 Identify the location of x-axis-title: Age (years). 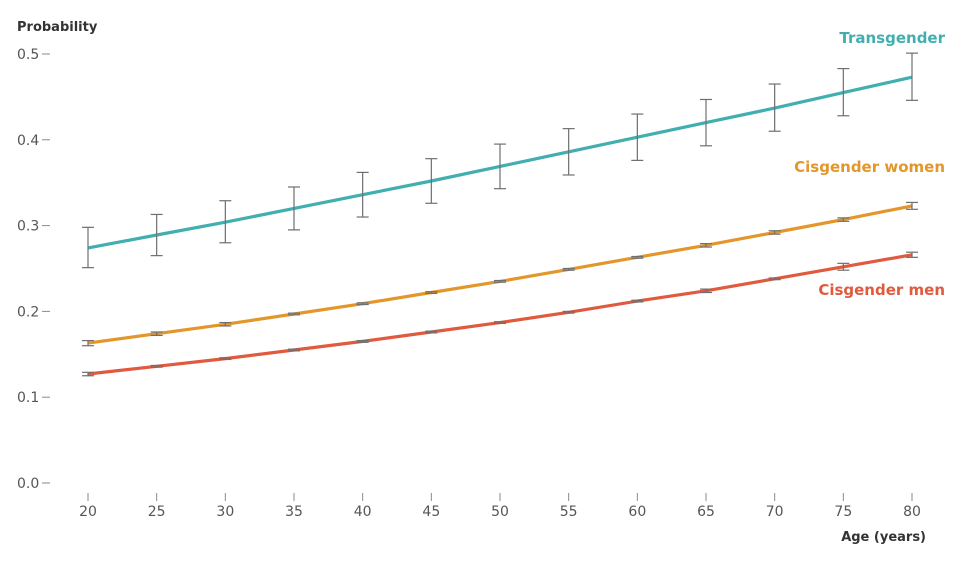
(883, 537).